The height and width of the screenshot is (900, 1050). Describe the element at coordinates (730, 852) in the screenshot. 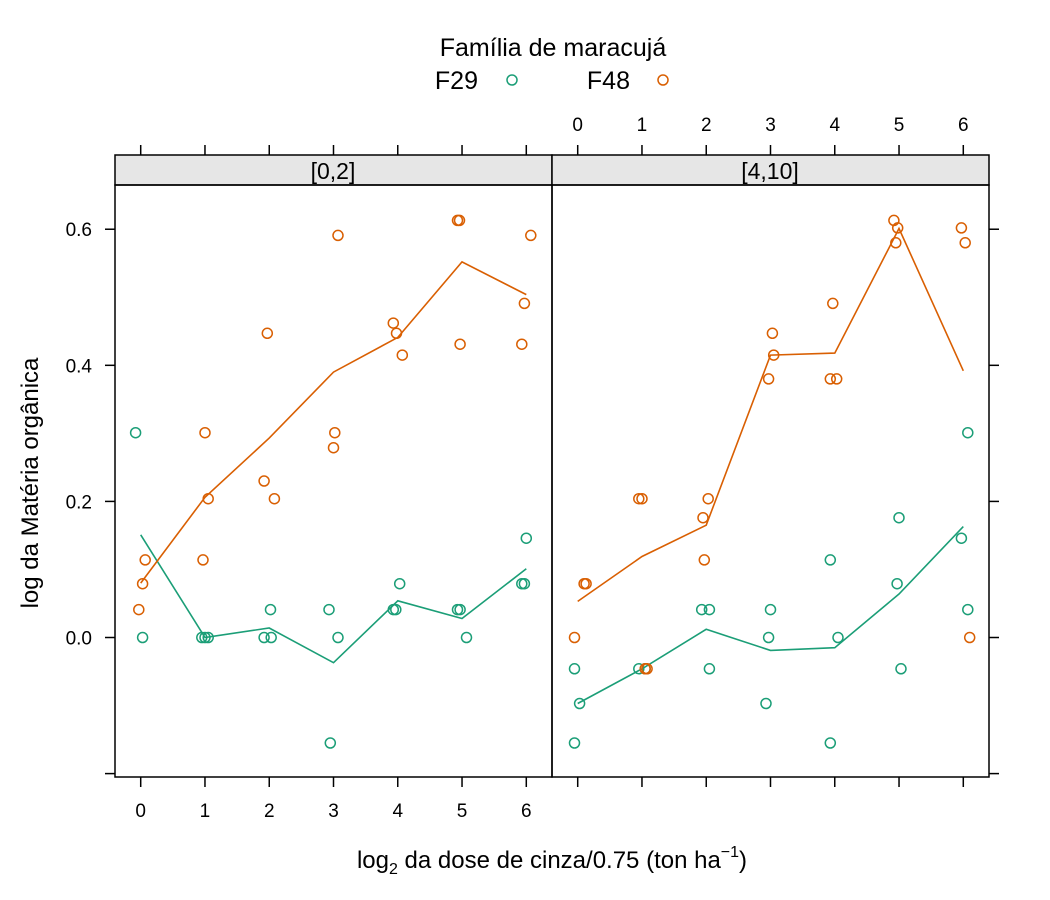

I see `x-axis-label-sup: −1` at that location.